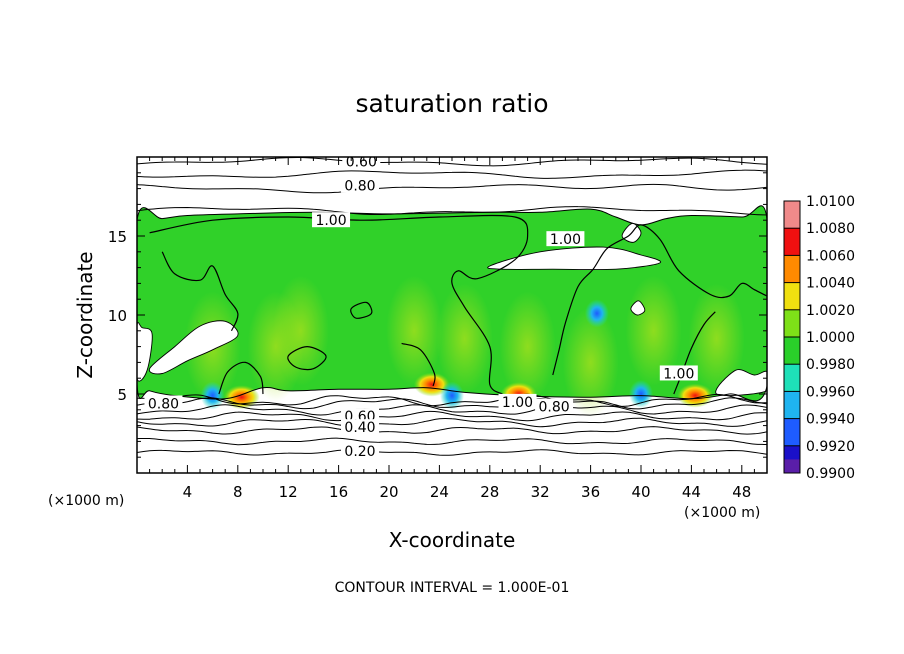  I want to click on x-tick-label: 8, so click(238, 492).